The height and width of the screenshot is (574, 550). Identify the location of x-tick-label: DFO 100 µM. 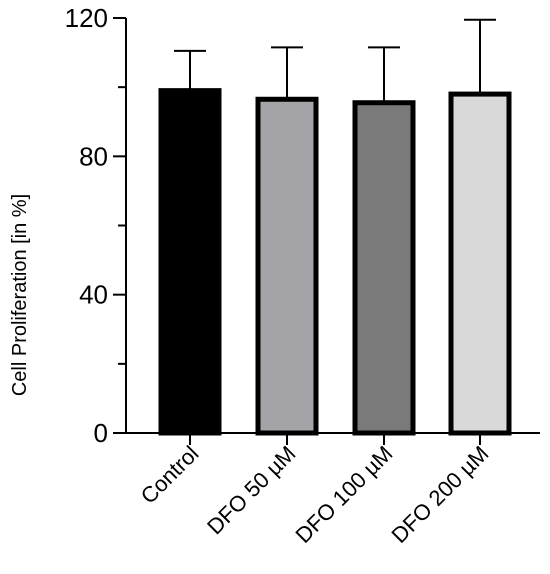
(343, 494).